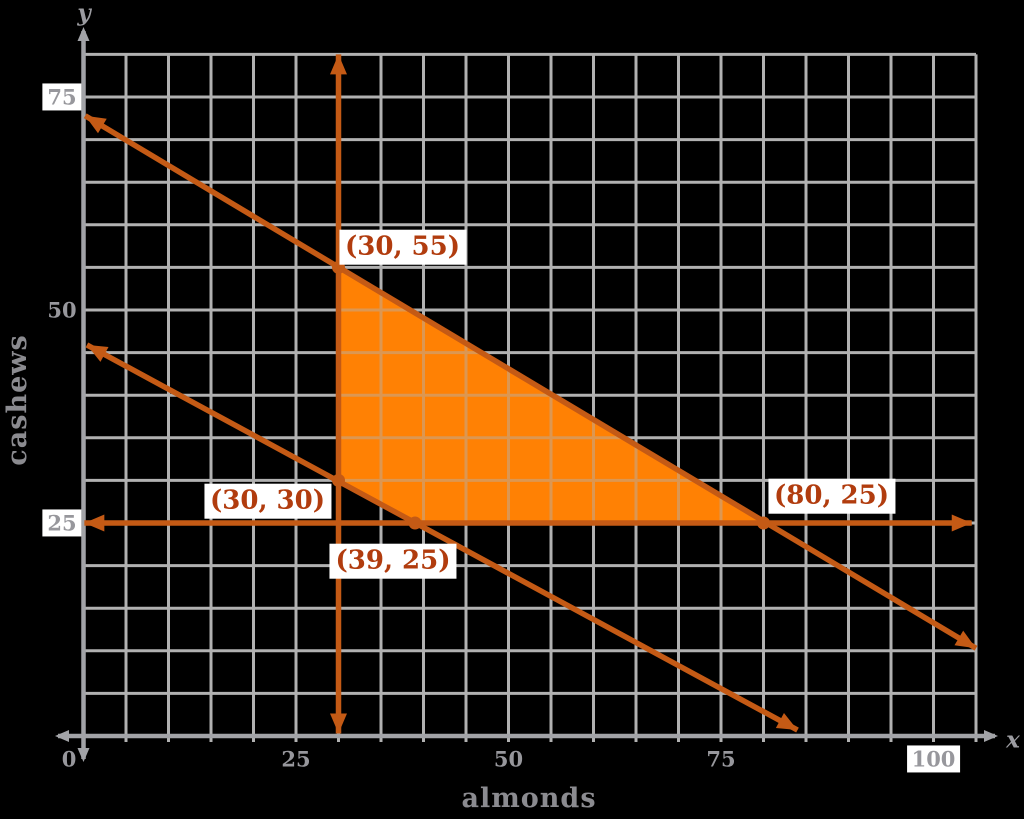 Image resolution: width=1024 pixels, height=819 pixels. What do you see at coordinates (69, 759) in the screenshot?
I see `x-tick-label-0: 0` at bounding box center [69, 759].